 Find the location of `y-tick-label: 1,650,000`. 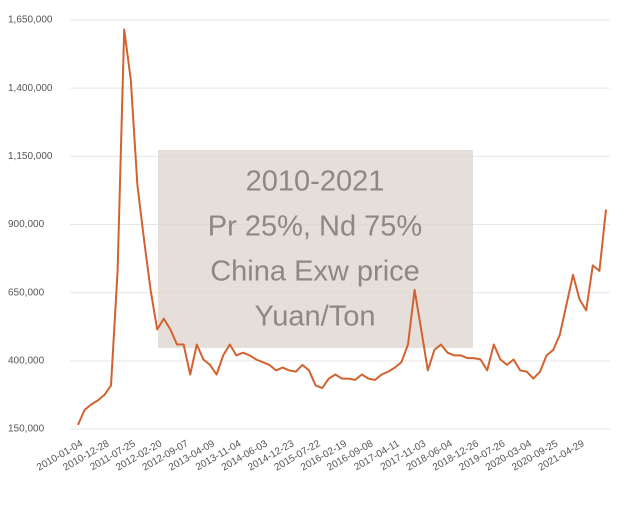

y-tick-label: 1,650,000 is located at coordinates (30, 20).